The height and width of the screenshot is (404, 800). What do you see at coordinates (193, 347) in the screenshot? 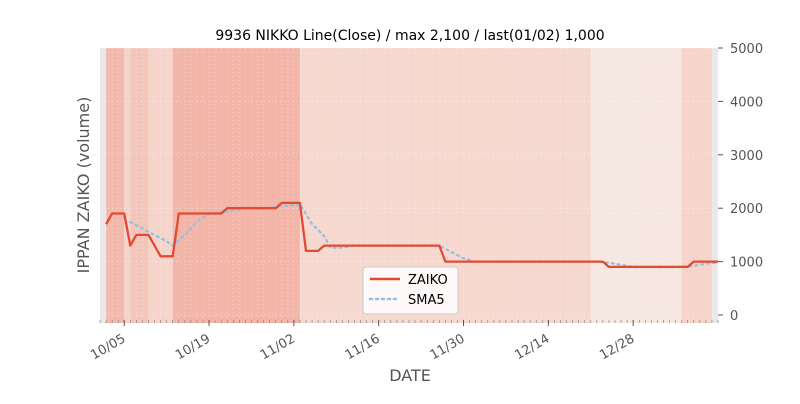
I see `x-tick-label: 10/19` at bounding box center [193, 347].